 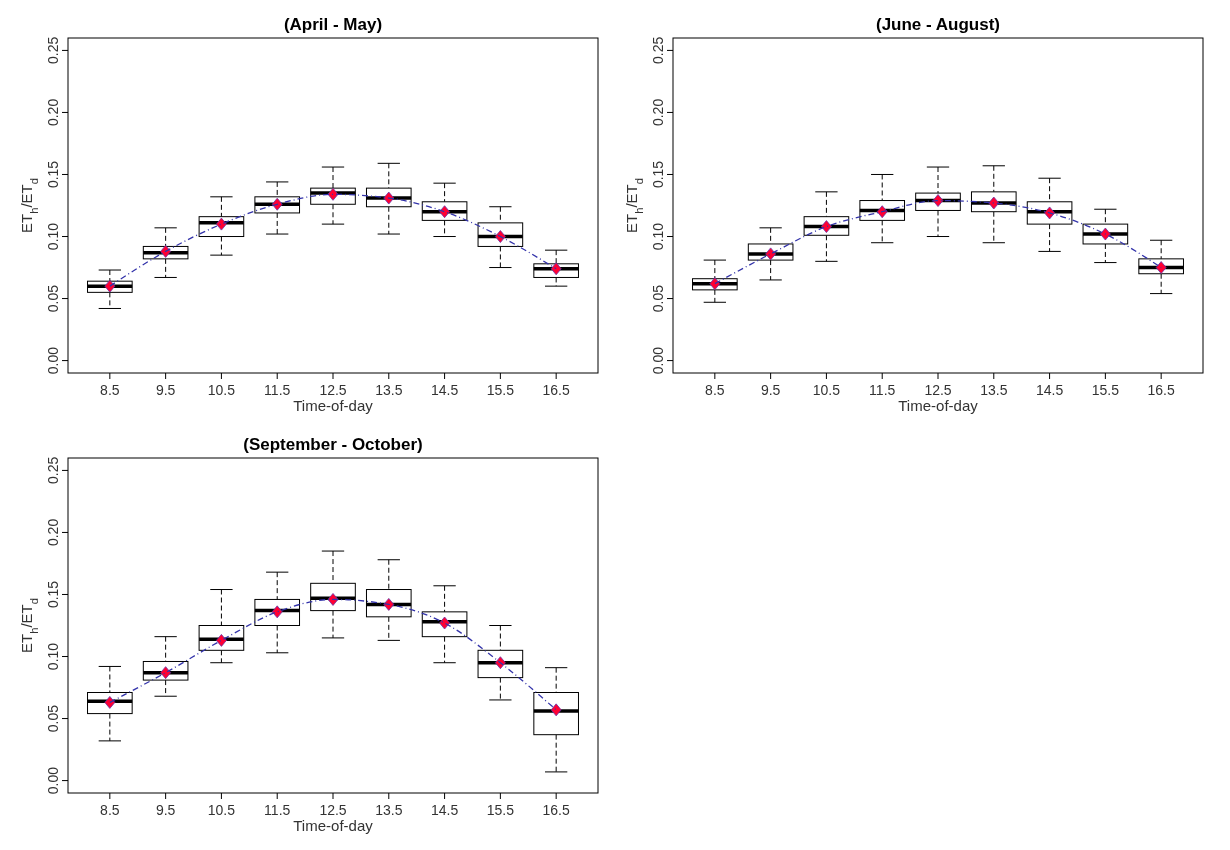 I want to click on chart-title: (June - August), so click(x=938, y=24).